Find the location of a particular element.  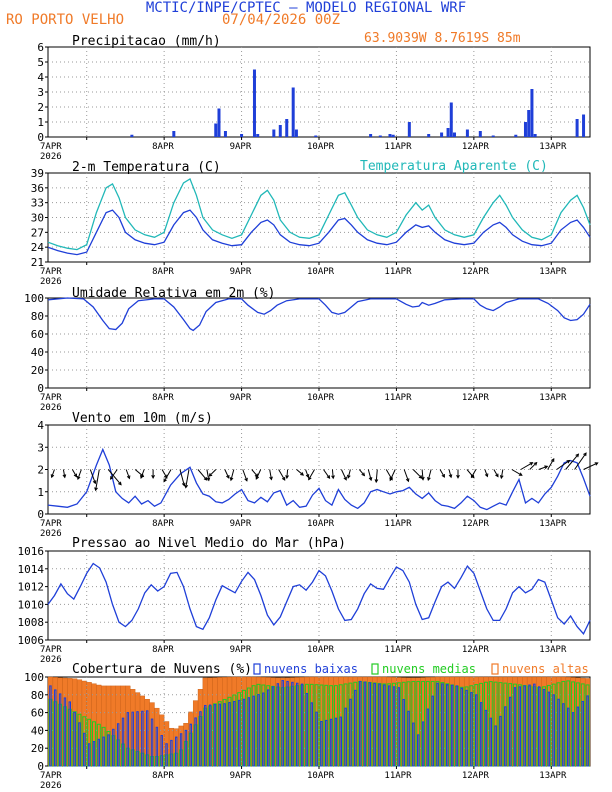

precipitation-x-tick-label: 7APR is located at coordinates (51, 147).